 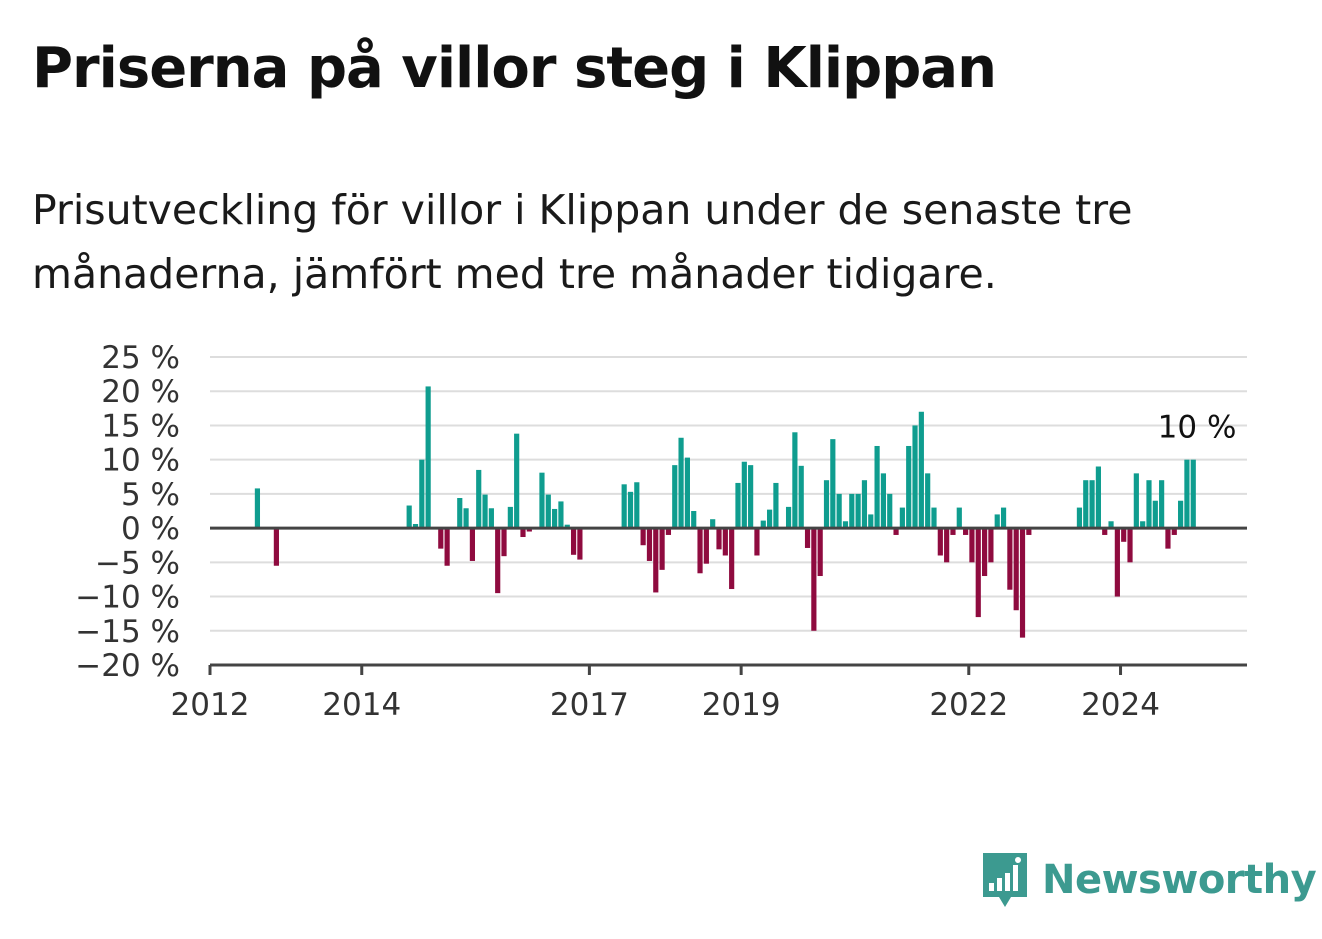 What do you see at coordinates (727, 600) in the screenshot?
I see `axes` at bounding box center [727, 600].